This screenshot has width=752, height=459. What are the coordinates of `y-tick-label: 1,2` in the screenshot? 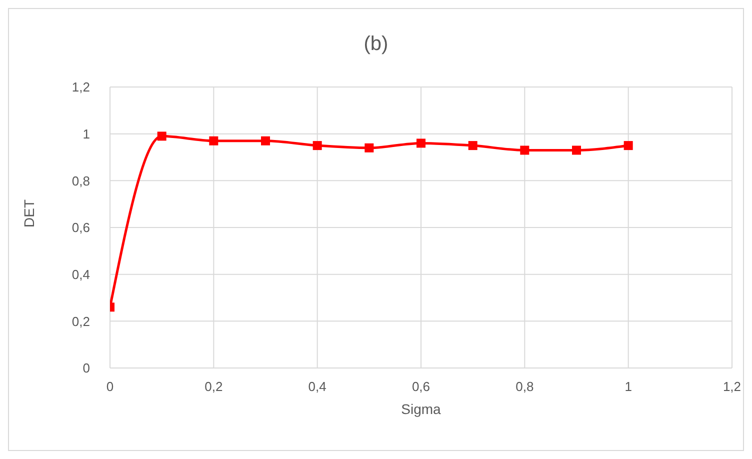 It's located at (81, 87).